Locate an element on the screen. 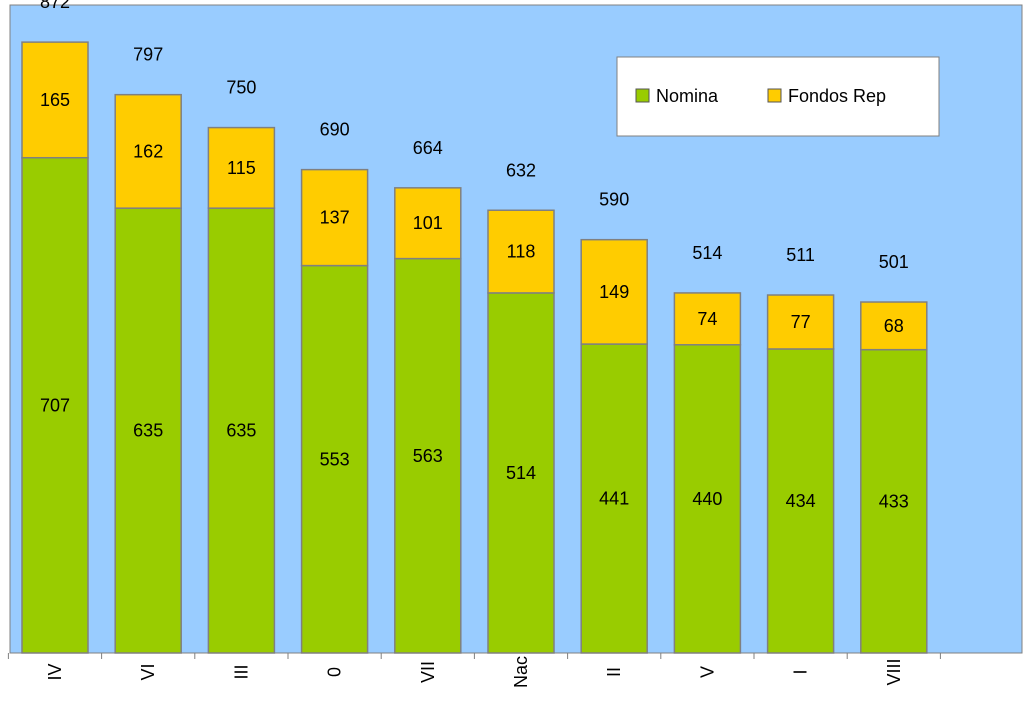  data-label-total-III: 750 is located at coordinates (241, 88).